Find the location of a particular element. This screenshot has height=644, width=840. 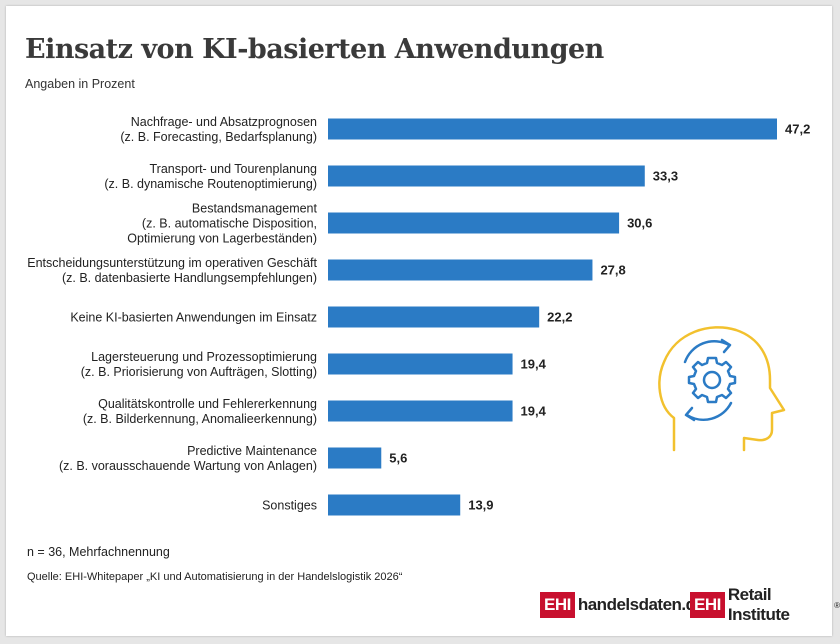

category-label: Qualitätskontrolle und Fehlererkennung is located at coordinates (207, 404).